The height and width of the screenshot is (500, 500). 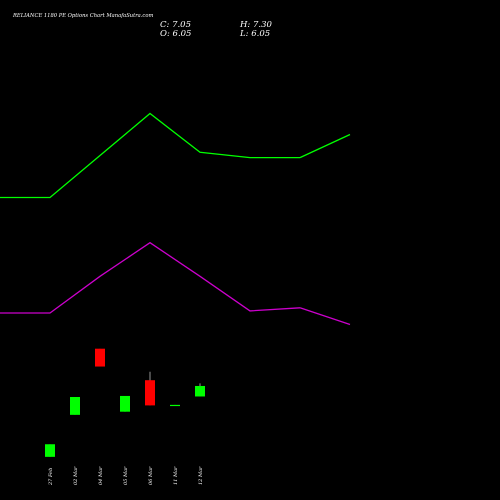 What do you see at coordinates (51, 477) in the screenshot?
I see `x-tick-label-0: 27 Feb` at bounding box center [51, 477].